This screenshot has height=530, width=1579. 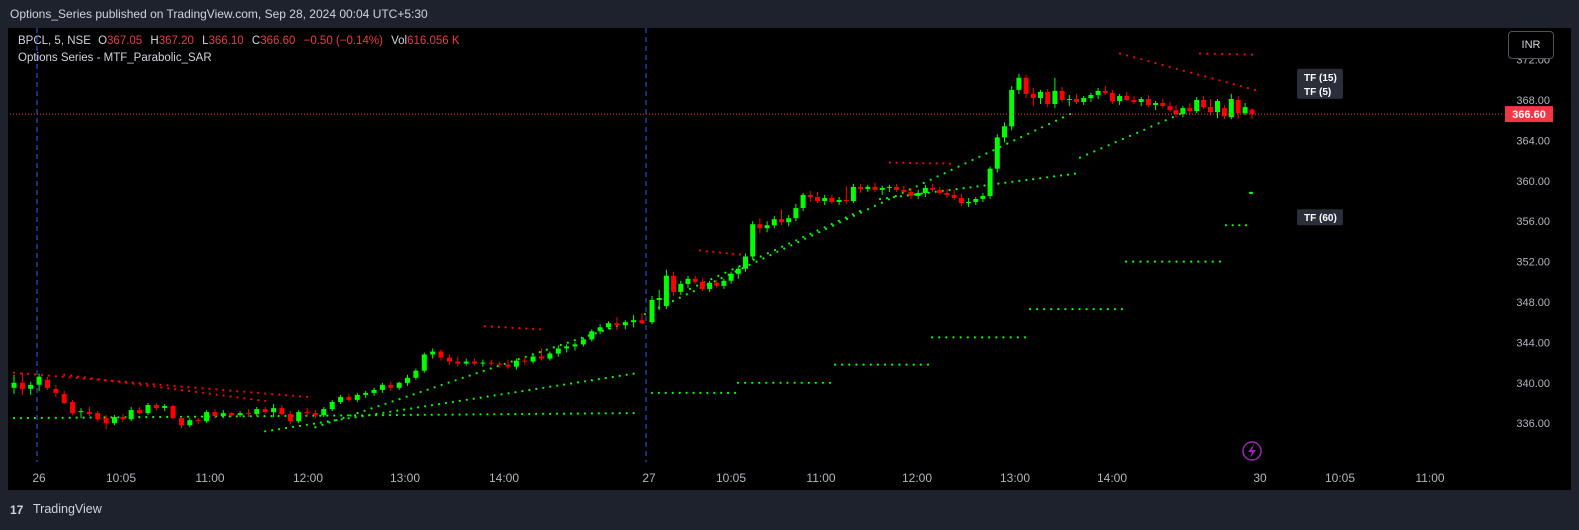 What do you see at coordinates (226, 41) in the screenshot?
I see `low-value: 366.10` at bounding box center [226, 41].